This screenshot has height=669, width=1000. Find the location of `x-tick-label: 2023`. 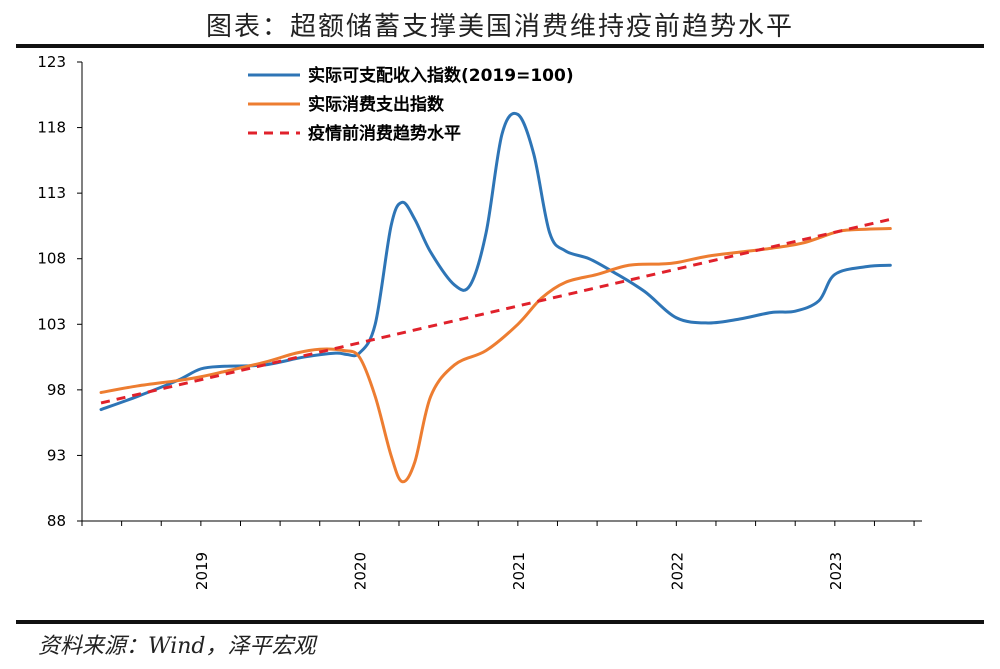

x-tick-label: 2023 is located at coordinates (836, 571).